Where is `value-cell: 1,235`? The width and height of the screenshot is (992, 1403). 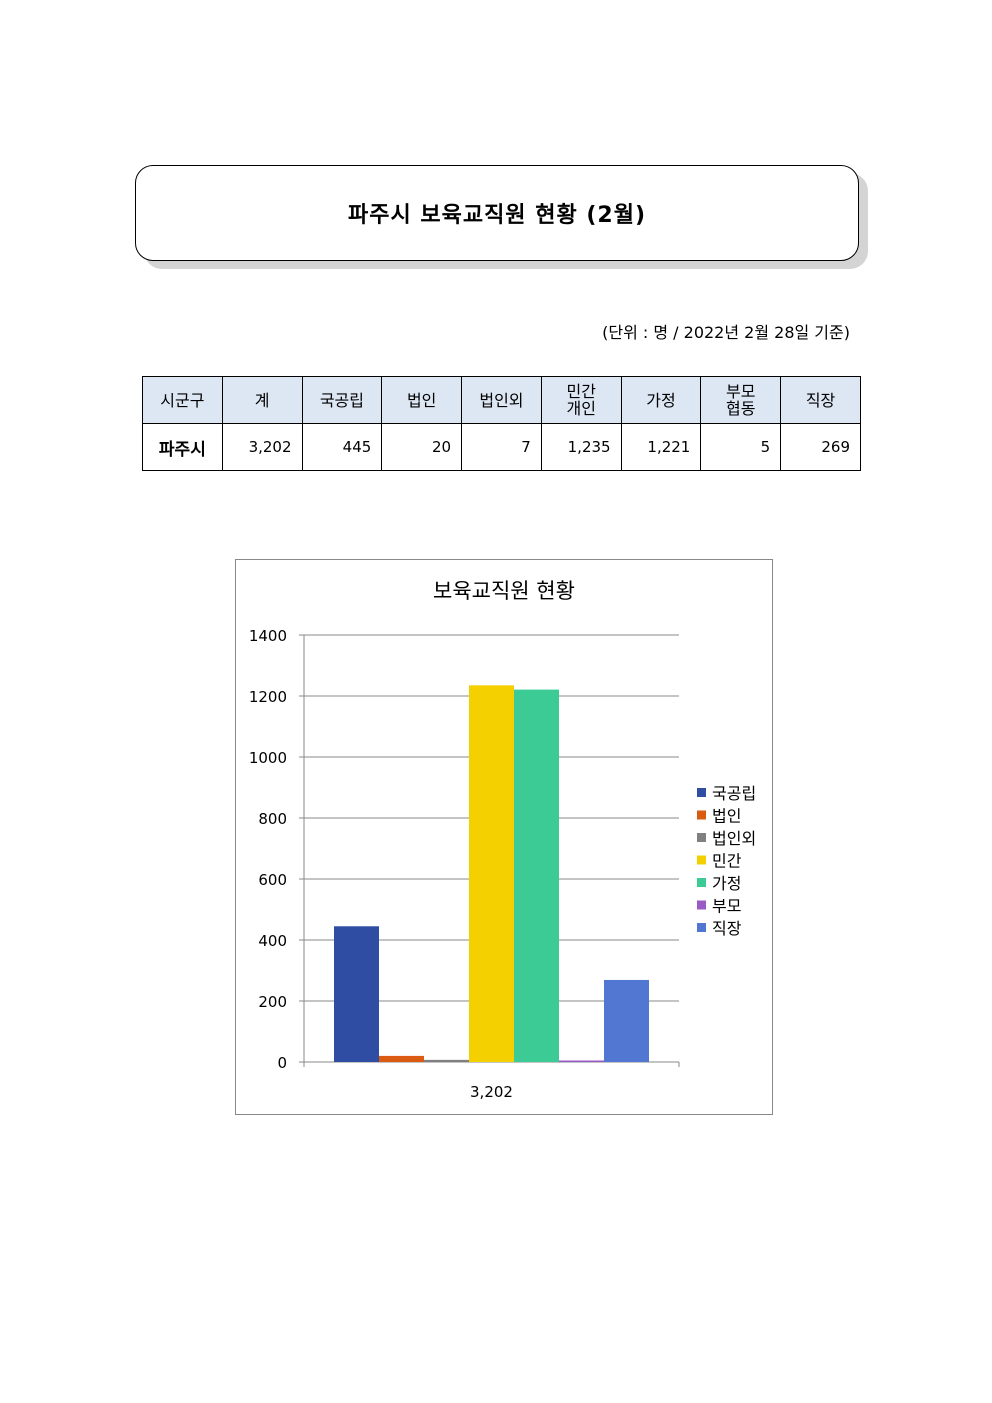
value-cell: 1,235 is located at coordinates (581, 447).